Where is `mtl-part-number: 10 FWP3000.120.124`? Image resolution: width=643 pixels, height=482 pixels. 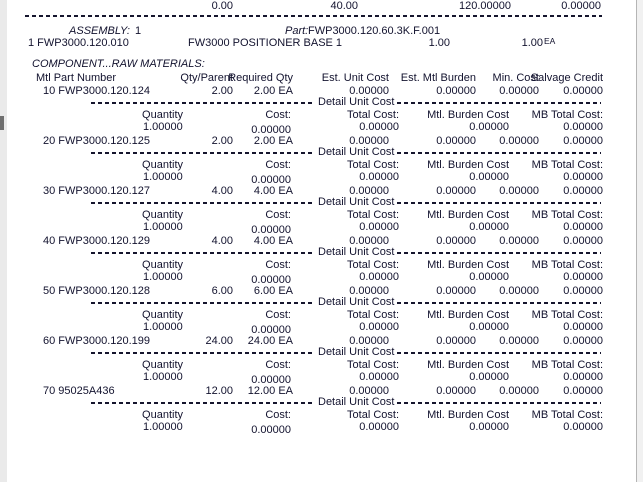 mtl-part-number: 10 FWP3000.120.124 is located at coordinates (97, 91).